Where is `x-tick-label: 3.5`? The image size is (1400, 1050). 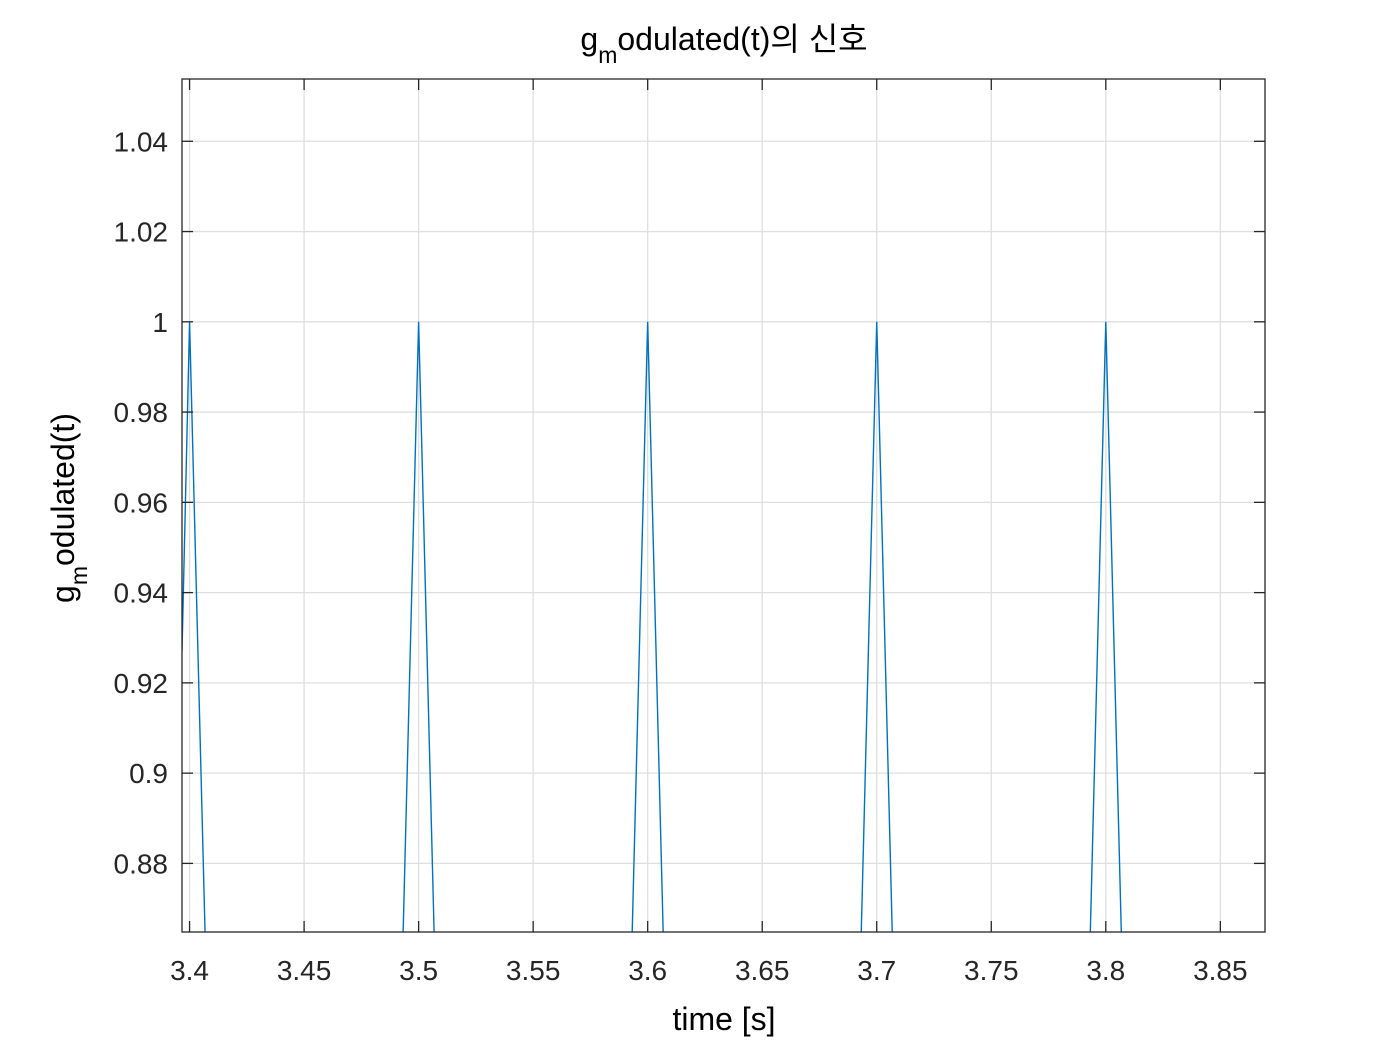 x-tick-label: 3.5 is located at coordinates (418, 970).